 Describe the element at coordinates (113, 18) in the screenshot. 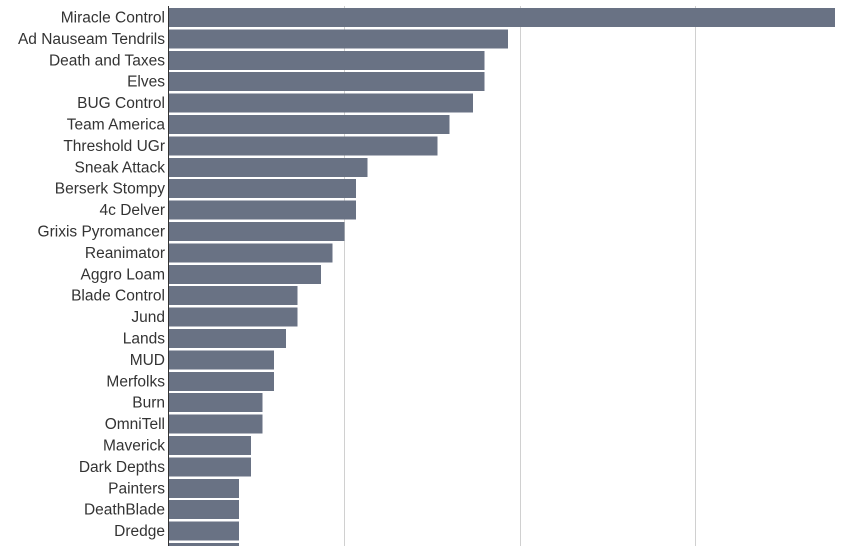

I see `category-label: Miracle Control` at that location.